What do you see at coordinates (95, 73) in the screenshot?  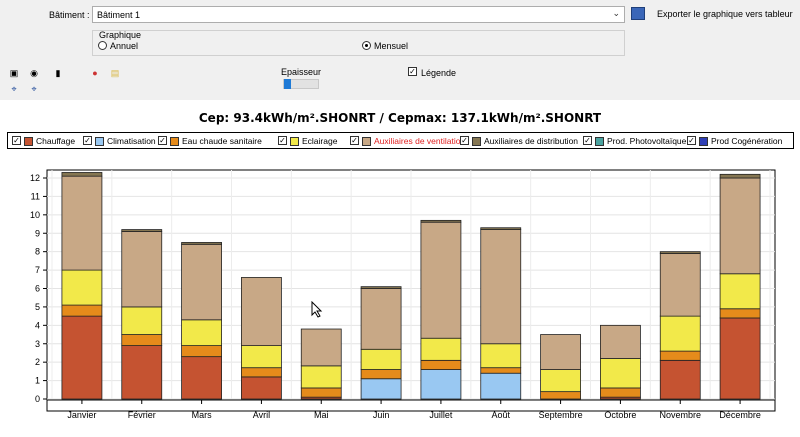 I see `palette-icon: ●` at bounding box center [95, 73].